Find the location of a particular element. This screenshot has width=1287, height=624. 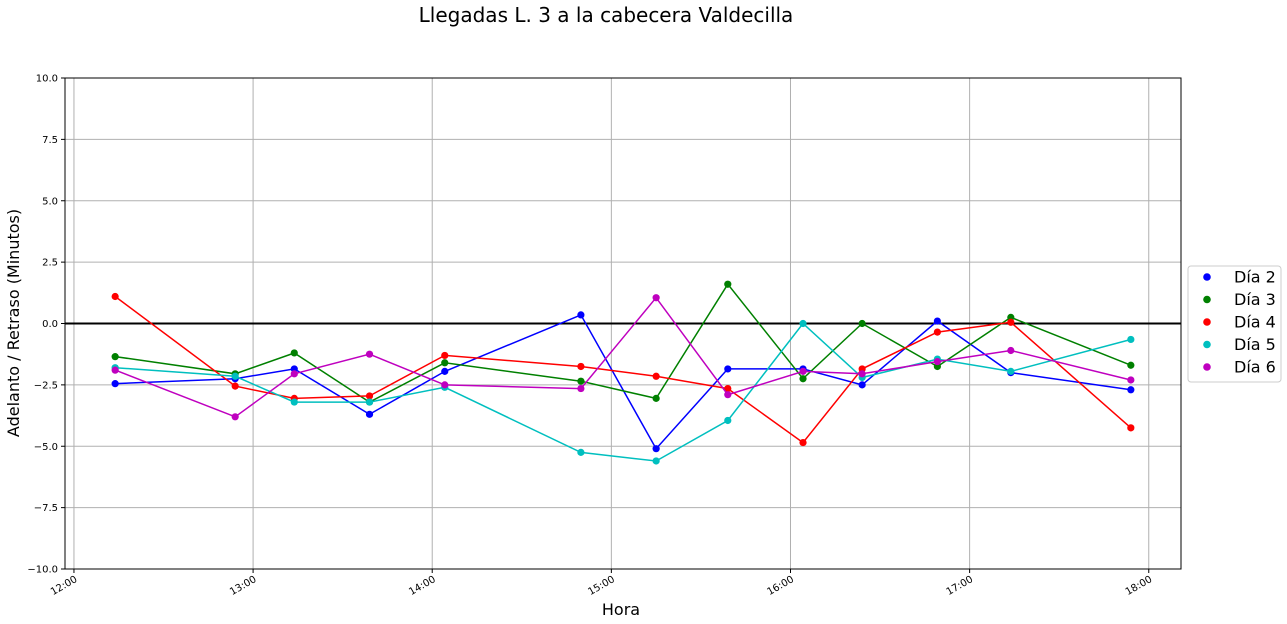

legend-item: Día 4 is located at coordinates (1239, 322).